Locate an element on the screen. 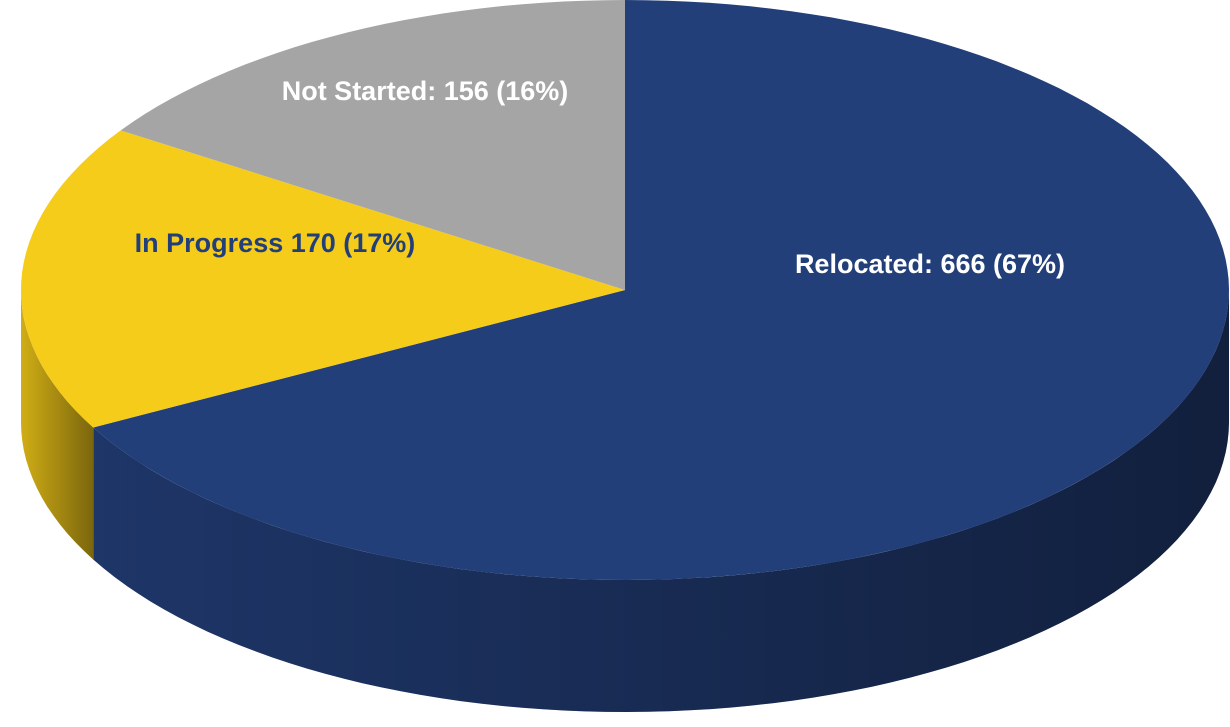 The width and height of the screenshot is (1230, 727). data-label: In Progress 170 (17%) is located at coordinates (275, 243).